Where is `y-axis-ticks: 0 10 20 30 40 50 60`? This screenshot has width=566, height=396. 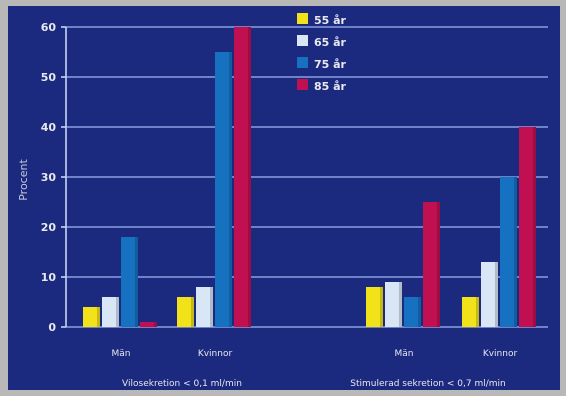 y-axis-ticks: 0 10 20 30 40 50 60 is located at coordinates (49, 177).